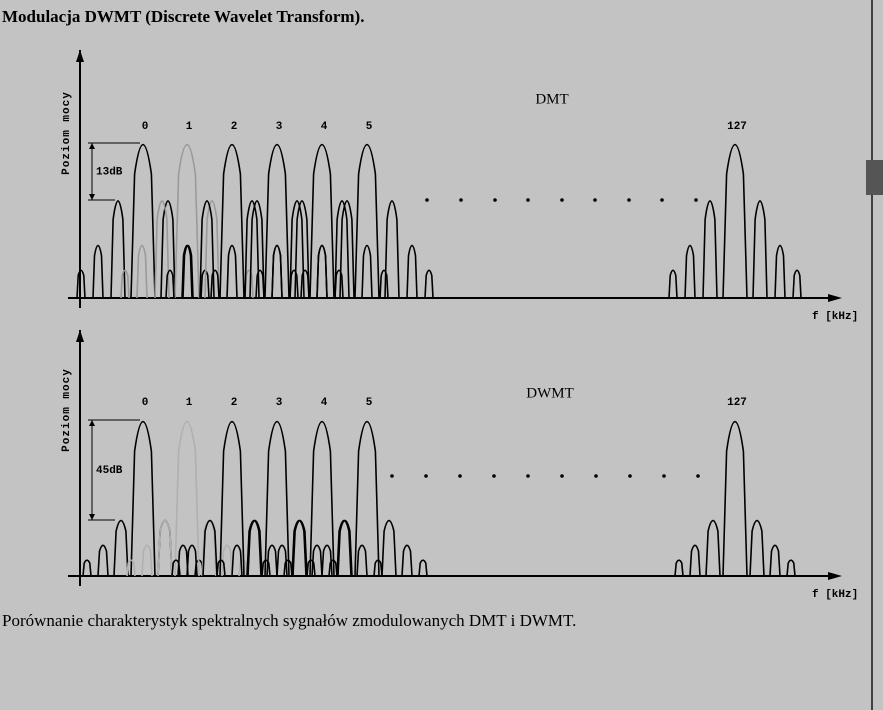 Image resolution: width=883 pixels, height=710 pixels. What do you see at coordinates (835, 317) in the screenshot?
I see `x-label: f [kHz]` at bounding box center [835, 317].